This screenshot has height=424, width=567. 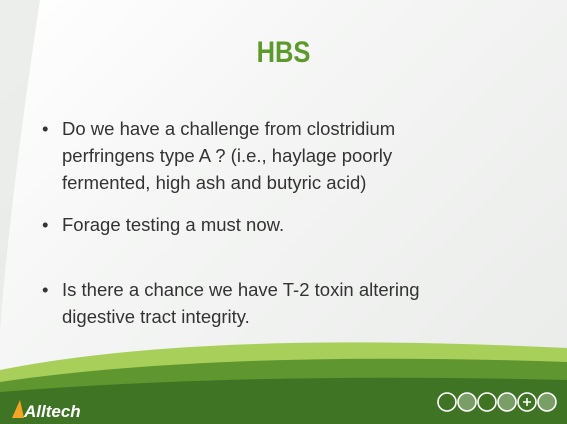 What do you see at coordinates (18, 409) in the screenshot?
I see `logo-mark` at bounding box center [18, 409].